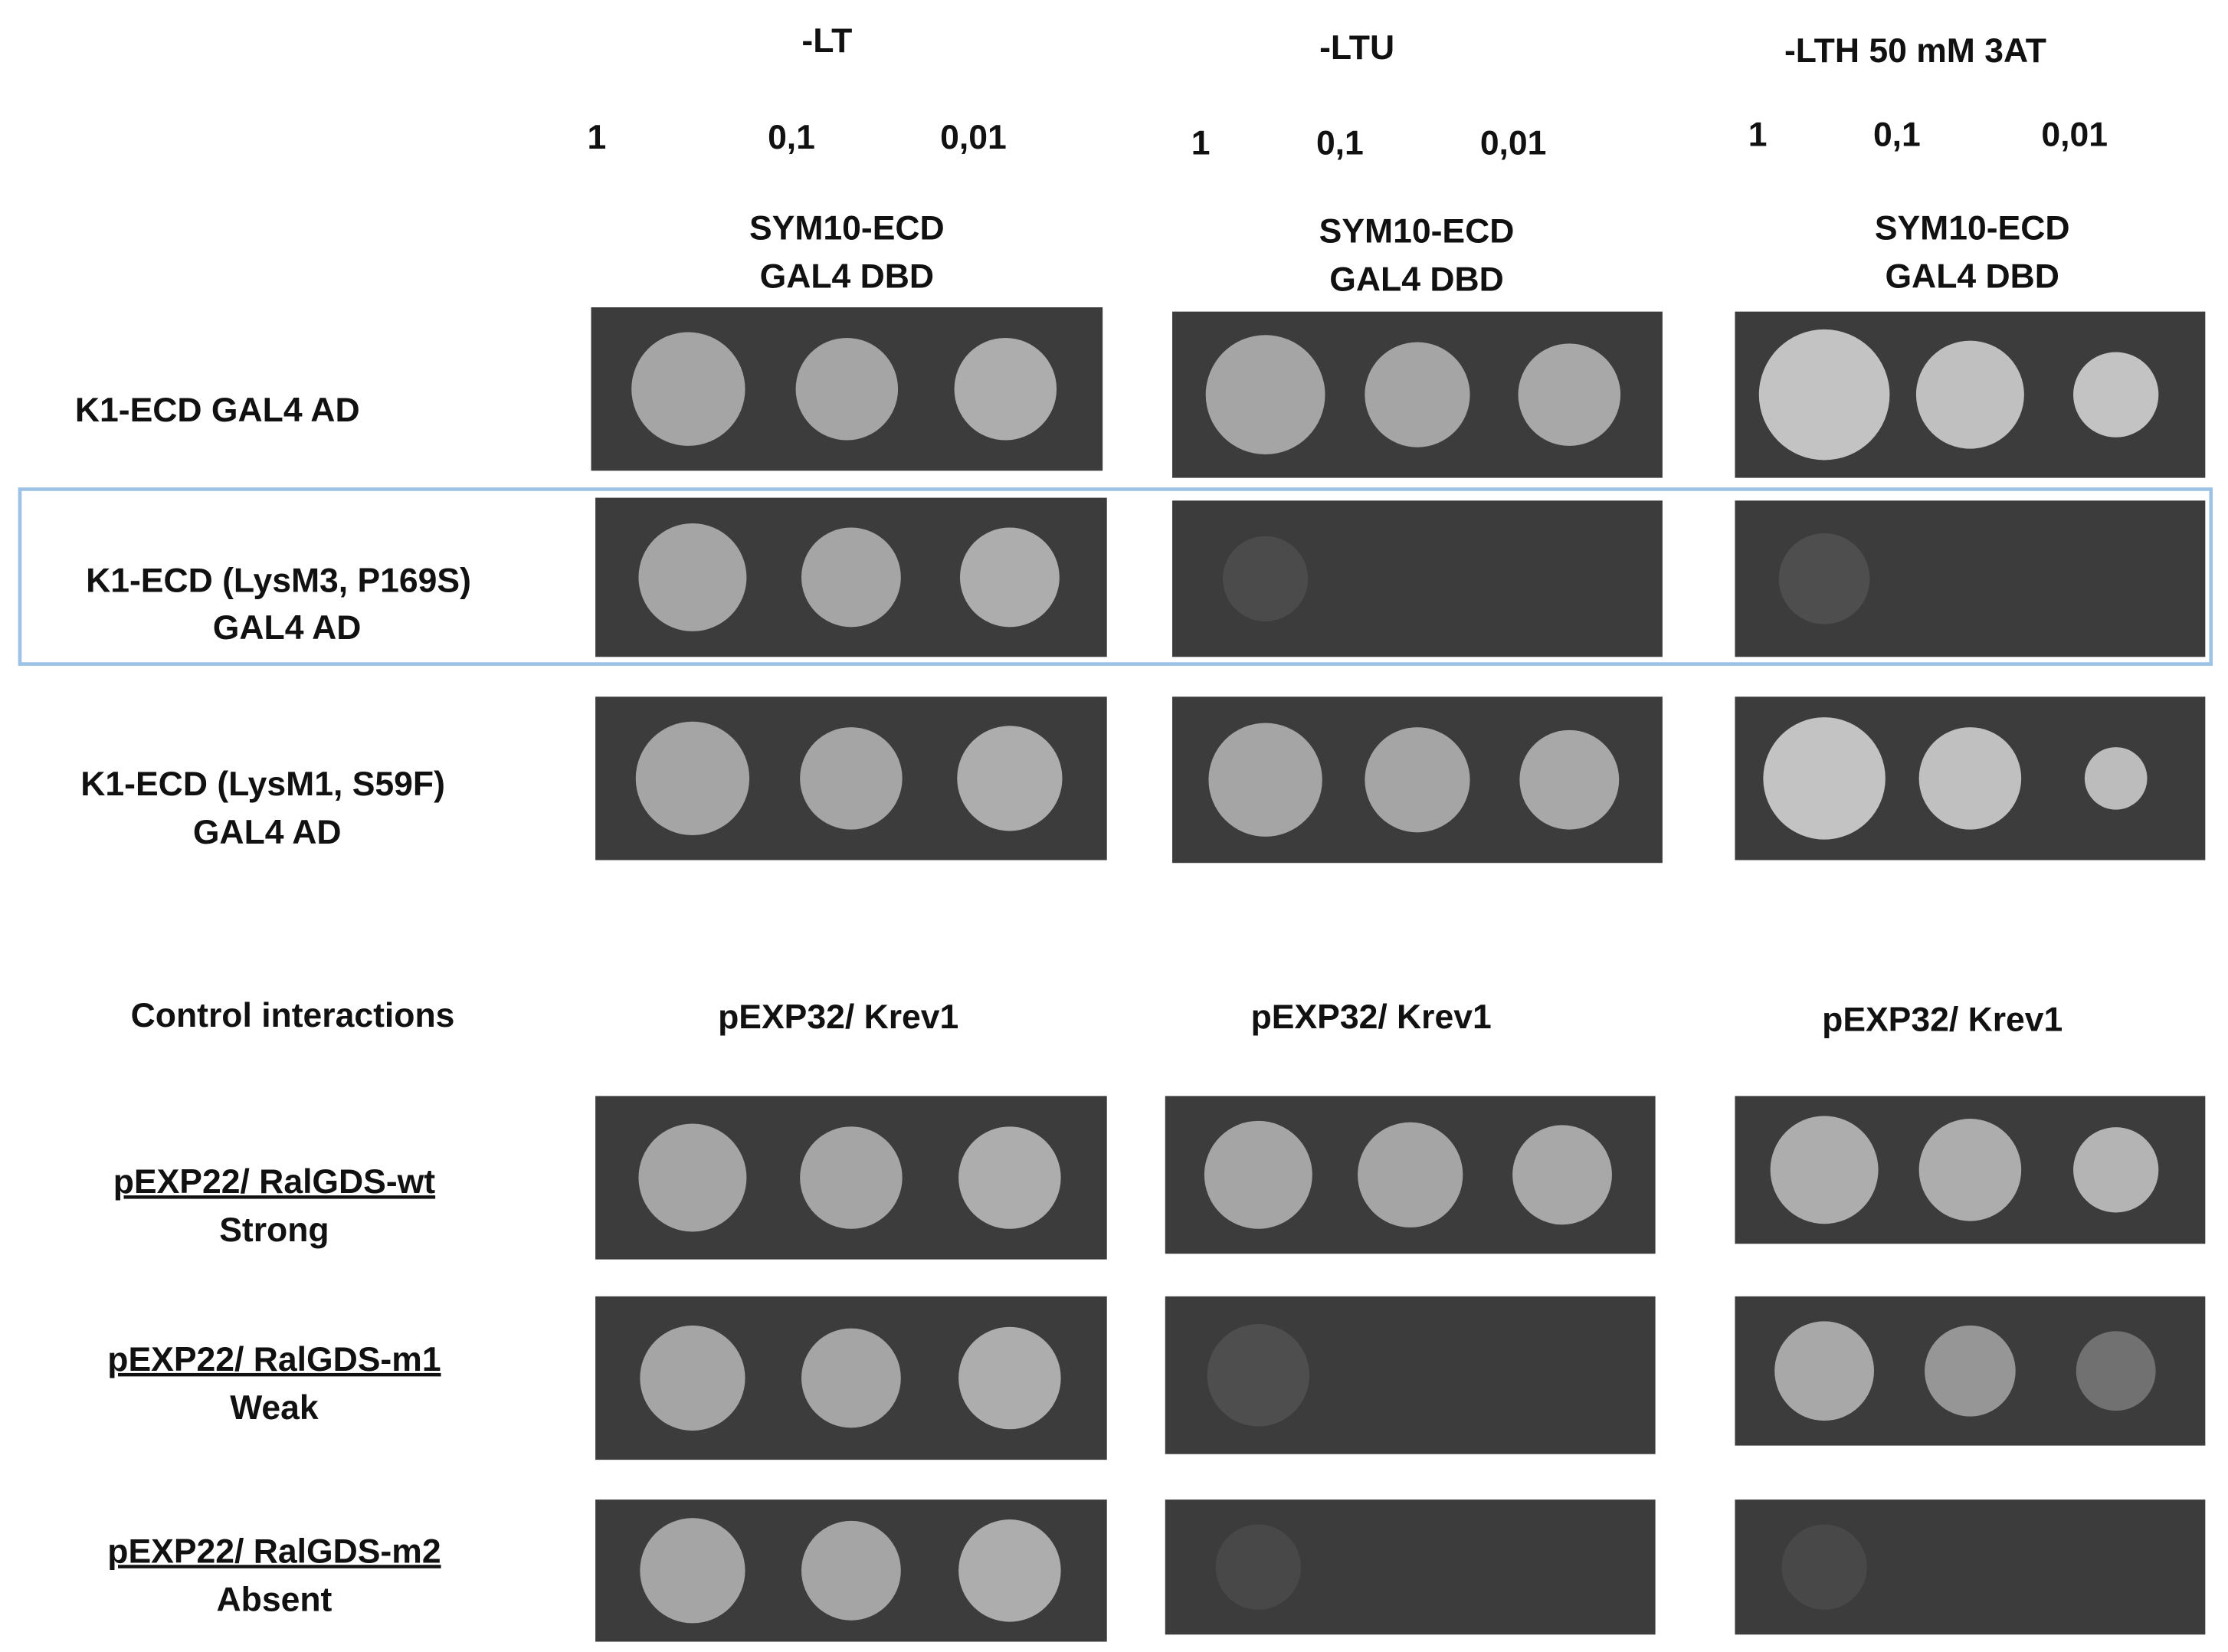 This screenshot has height=1652, width=2228. What do you see at coordinates (274, 1182) in the screenshot?
I see `control-label: pEXP22/ RalGDS-wt` at bounding box center [274, 1182].